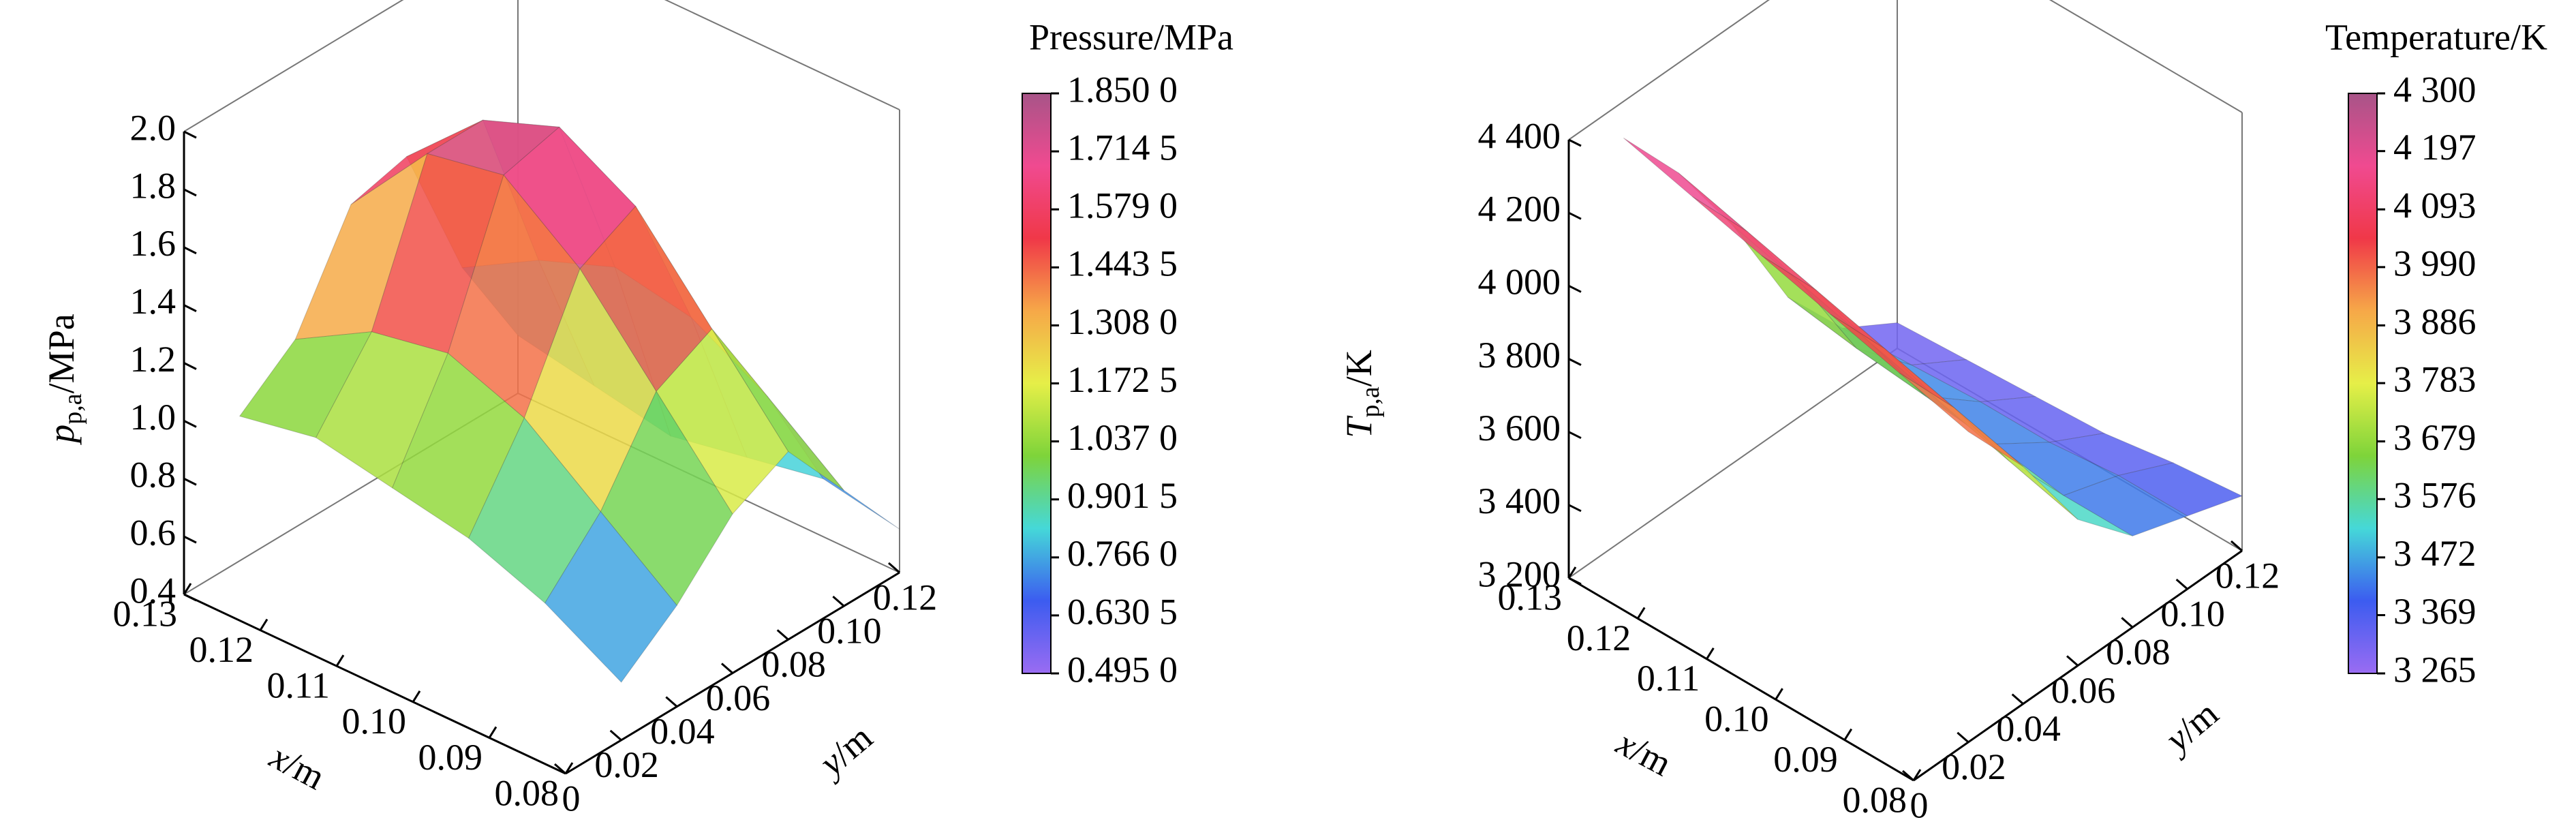 Image resolution: width=2576 pixels, height=822 pixels. What do you see at coordinates (682, 731) in the screenshot?
I see `y-tick-label: 0.04` at bounding box center [682, 731].